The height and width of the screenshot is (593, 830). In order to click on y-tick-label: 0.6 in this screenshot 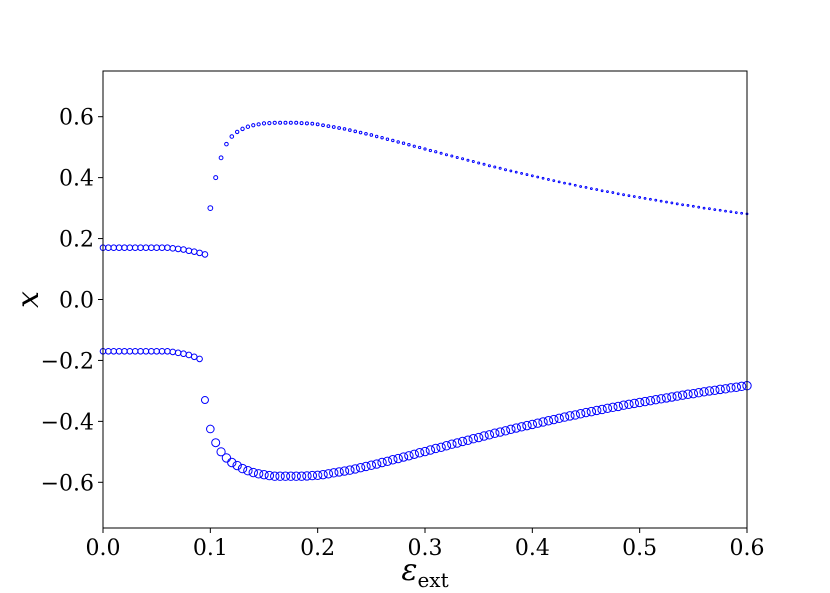, I will do `click(76, 118)`.